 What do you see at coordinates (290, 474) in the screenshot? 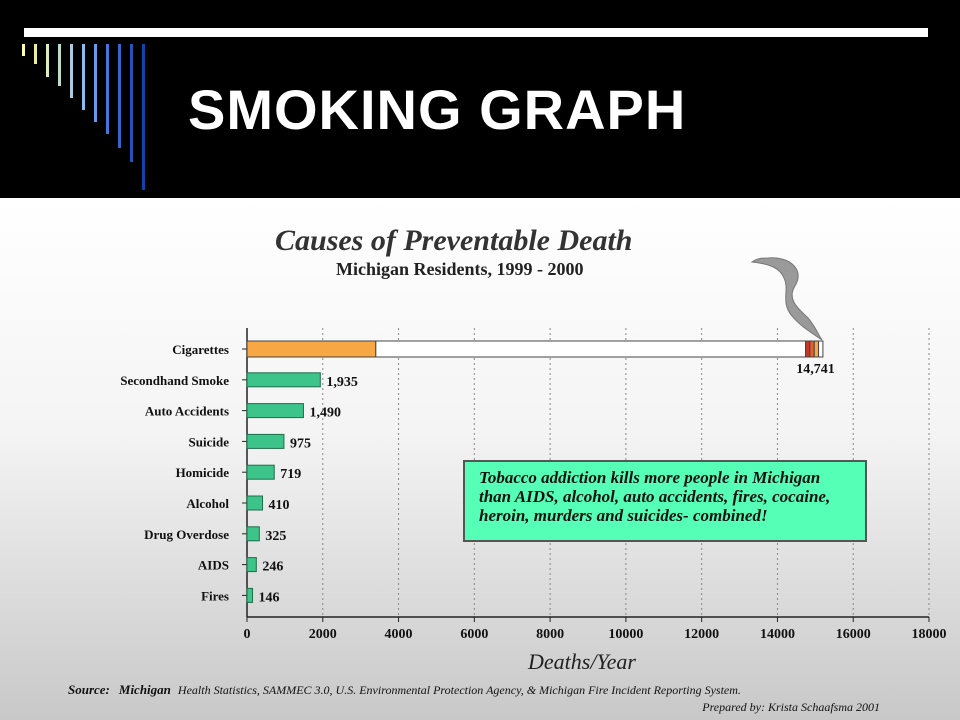
I see `value-label: 719` at bounding box center [290, 474].